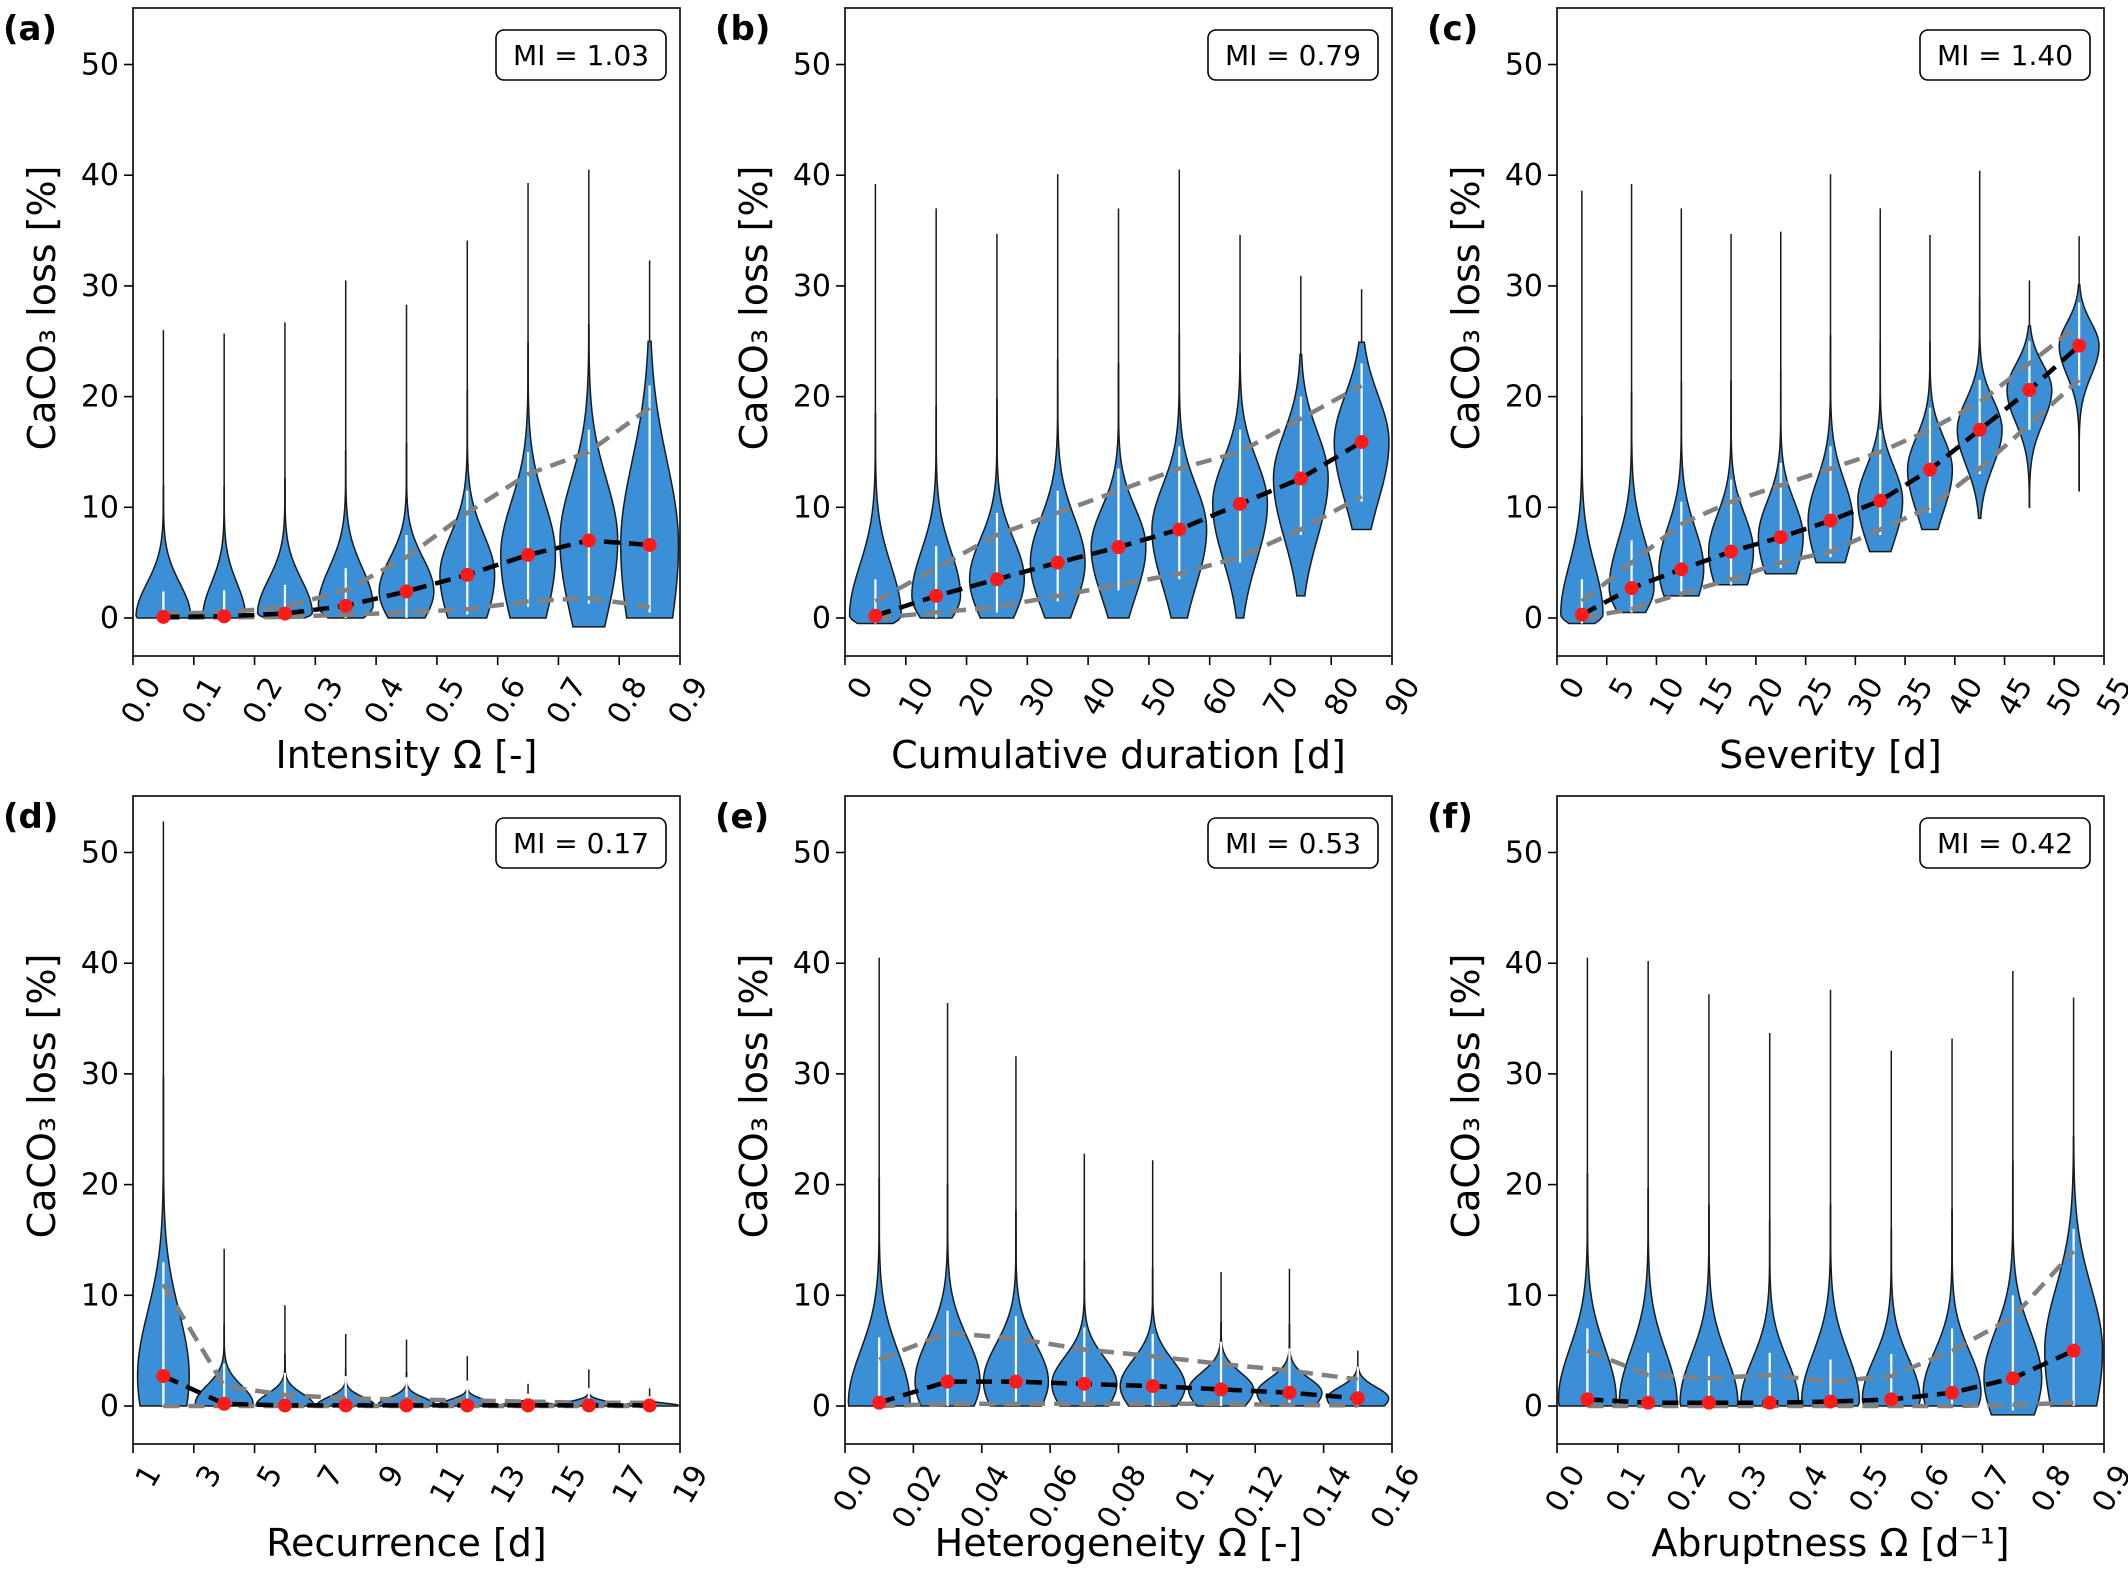 The image size is (2128, 1595). I want to click on x-tick-label: 0.3, so click(1748, 1488).